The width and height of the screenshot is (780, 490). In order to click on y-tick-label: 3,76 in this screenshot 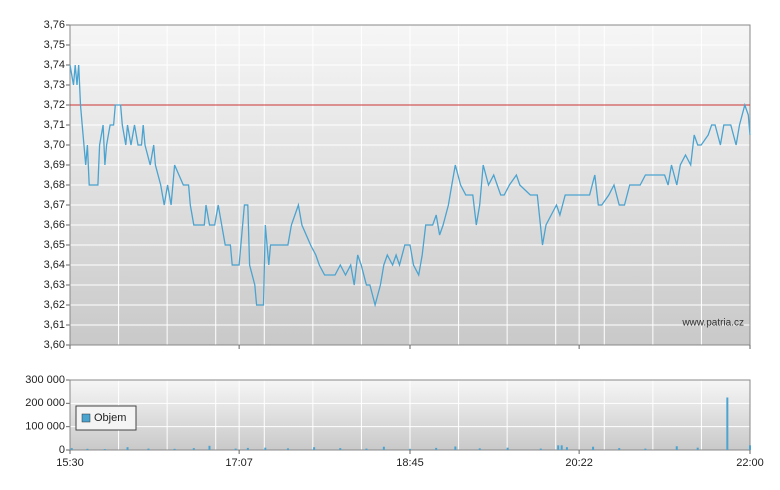, I will do `click(54, 25)`.